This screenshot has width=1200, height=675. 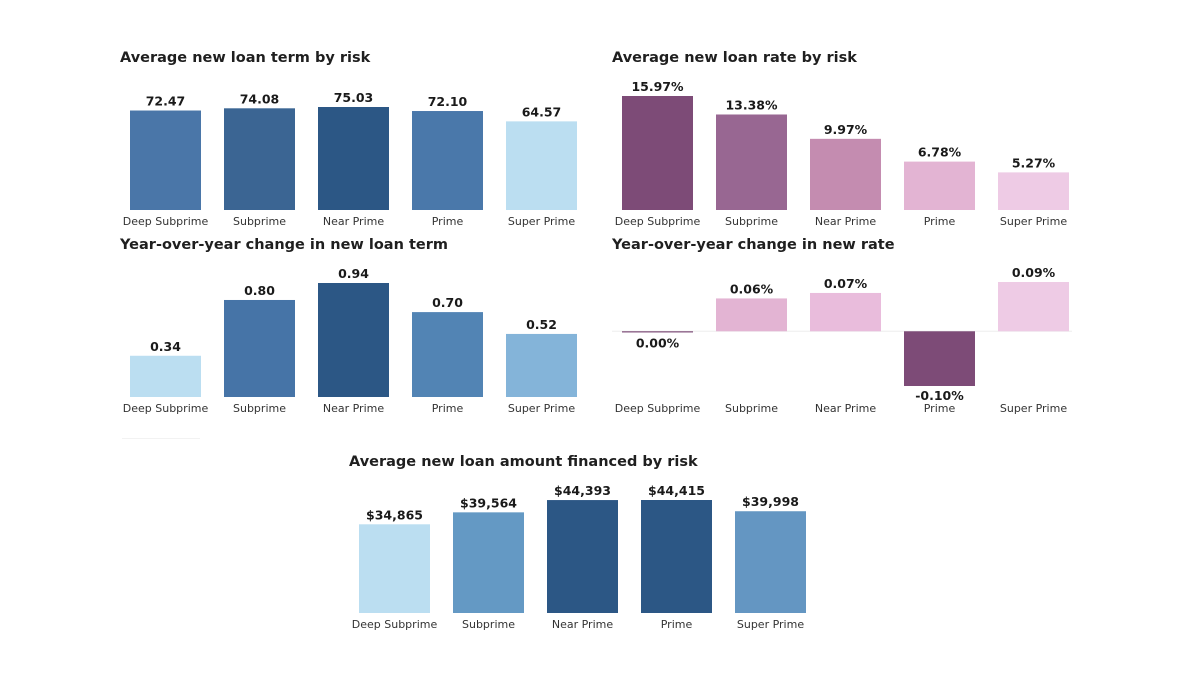 I want to click on data-label: $44,393, so click(x=582, y=490).